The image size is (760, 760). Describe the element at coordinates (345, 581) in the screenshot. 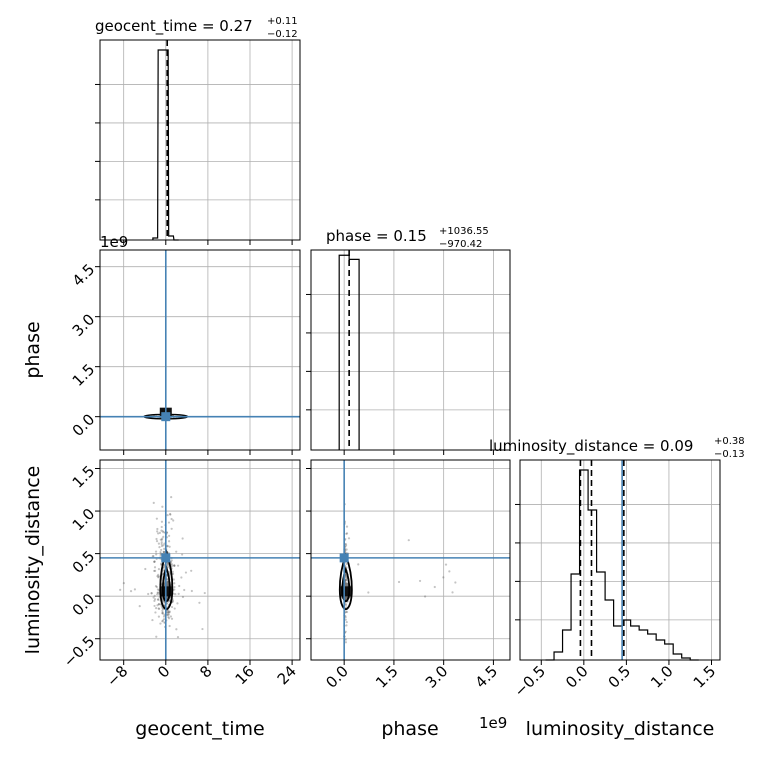

I see `contour-outer` at that location.